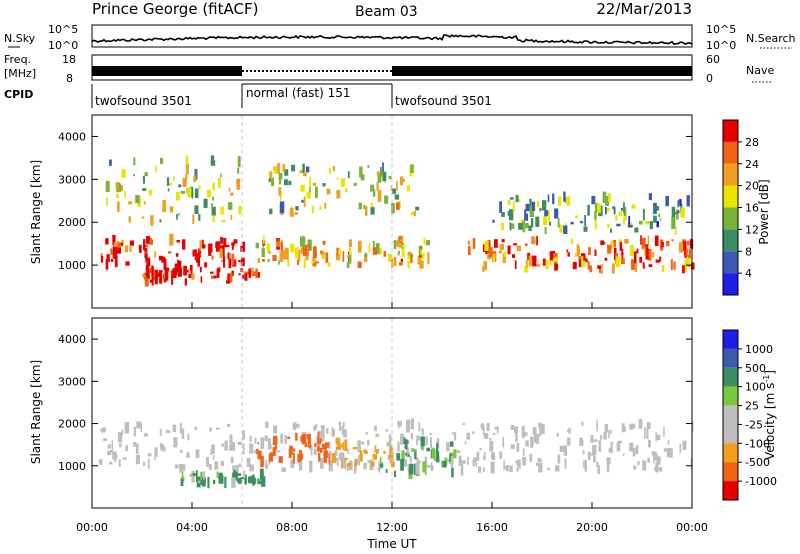 This screenshot has width=800, height=554. What do you see at coordinates (760, 70) in the screenshot?
I see `nave-label: Nave` at bounding box center [760, 70].